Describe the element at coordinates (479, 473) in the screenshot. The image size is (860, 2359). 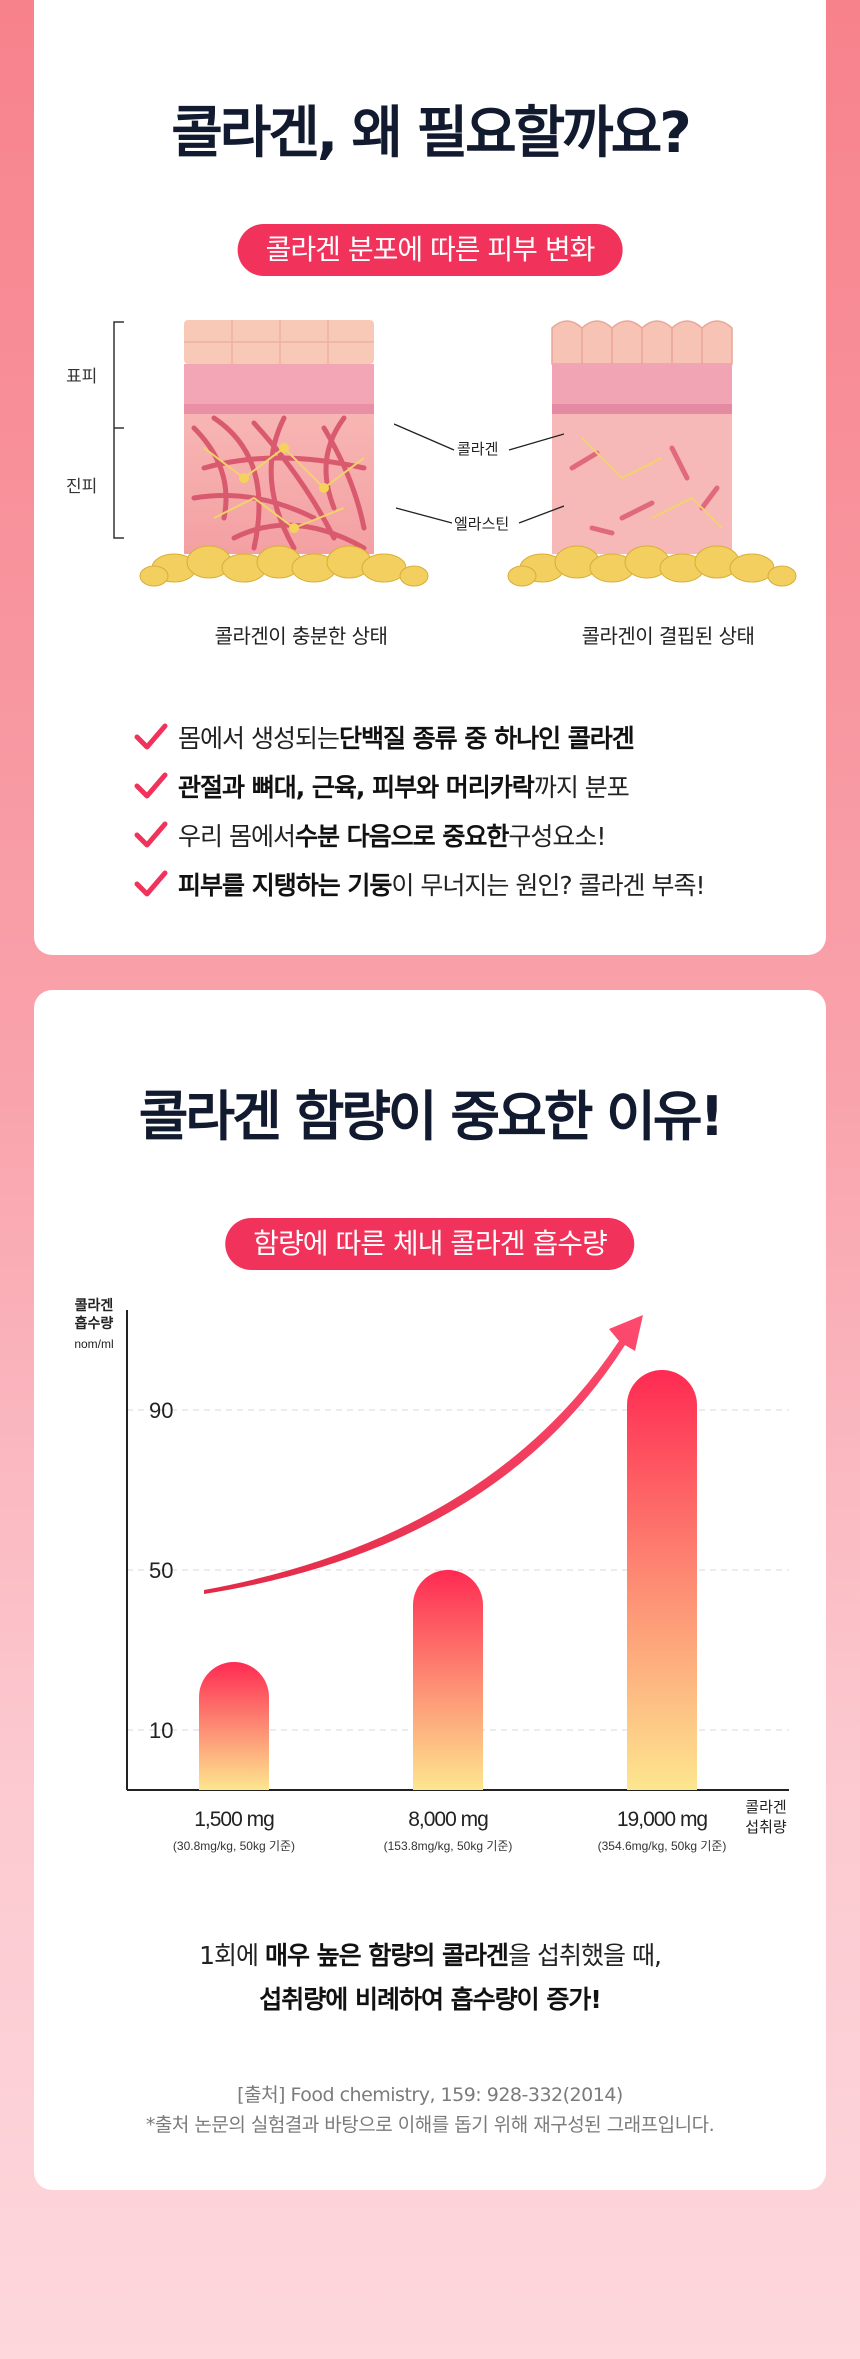
I see `callout-lines` at that location.